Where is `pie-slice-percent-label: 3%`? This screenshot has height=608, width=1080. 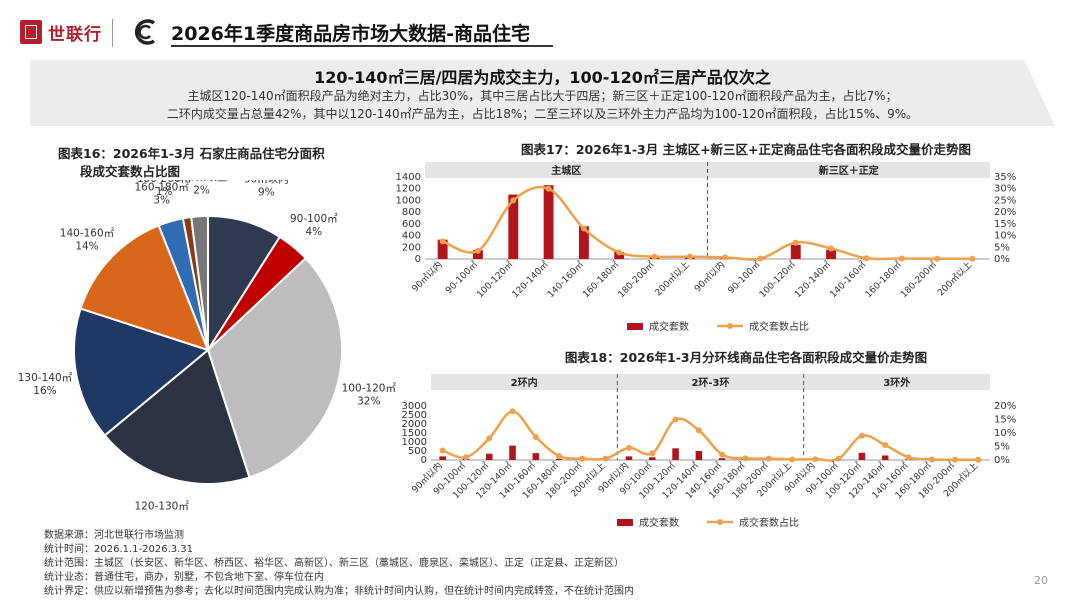
pie-slice-percent-label: 3% is located at coordinates (161, 201).